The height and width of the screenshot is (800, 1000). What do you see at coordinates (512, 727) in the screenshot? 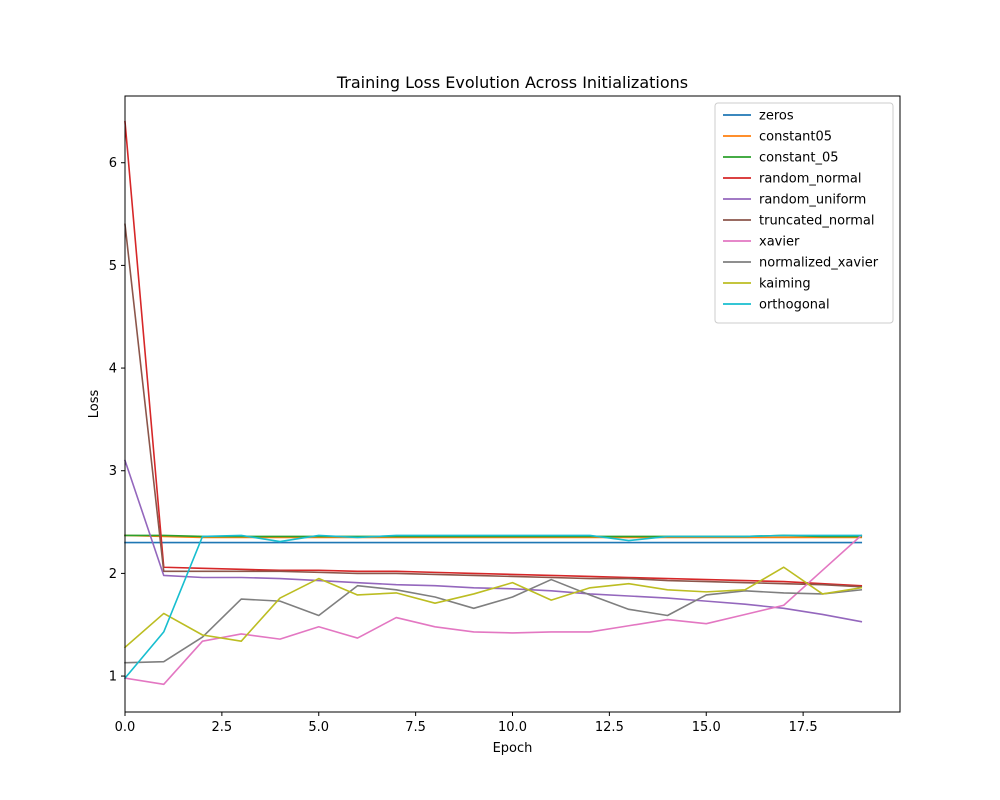
I see `x-tick-label: 10.0` at bounding box center [512, 727].